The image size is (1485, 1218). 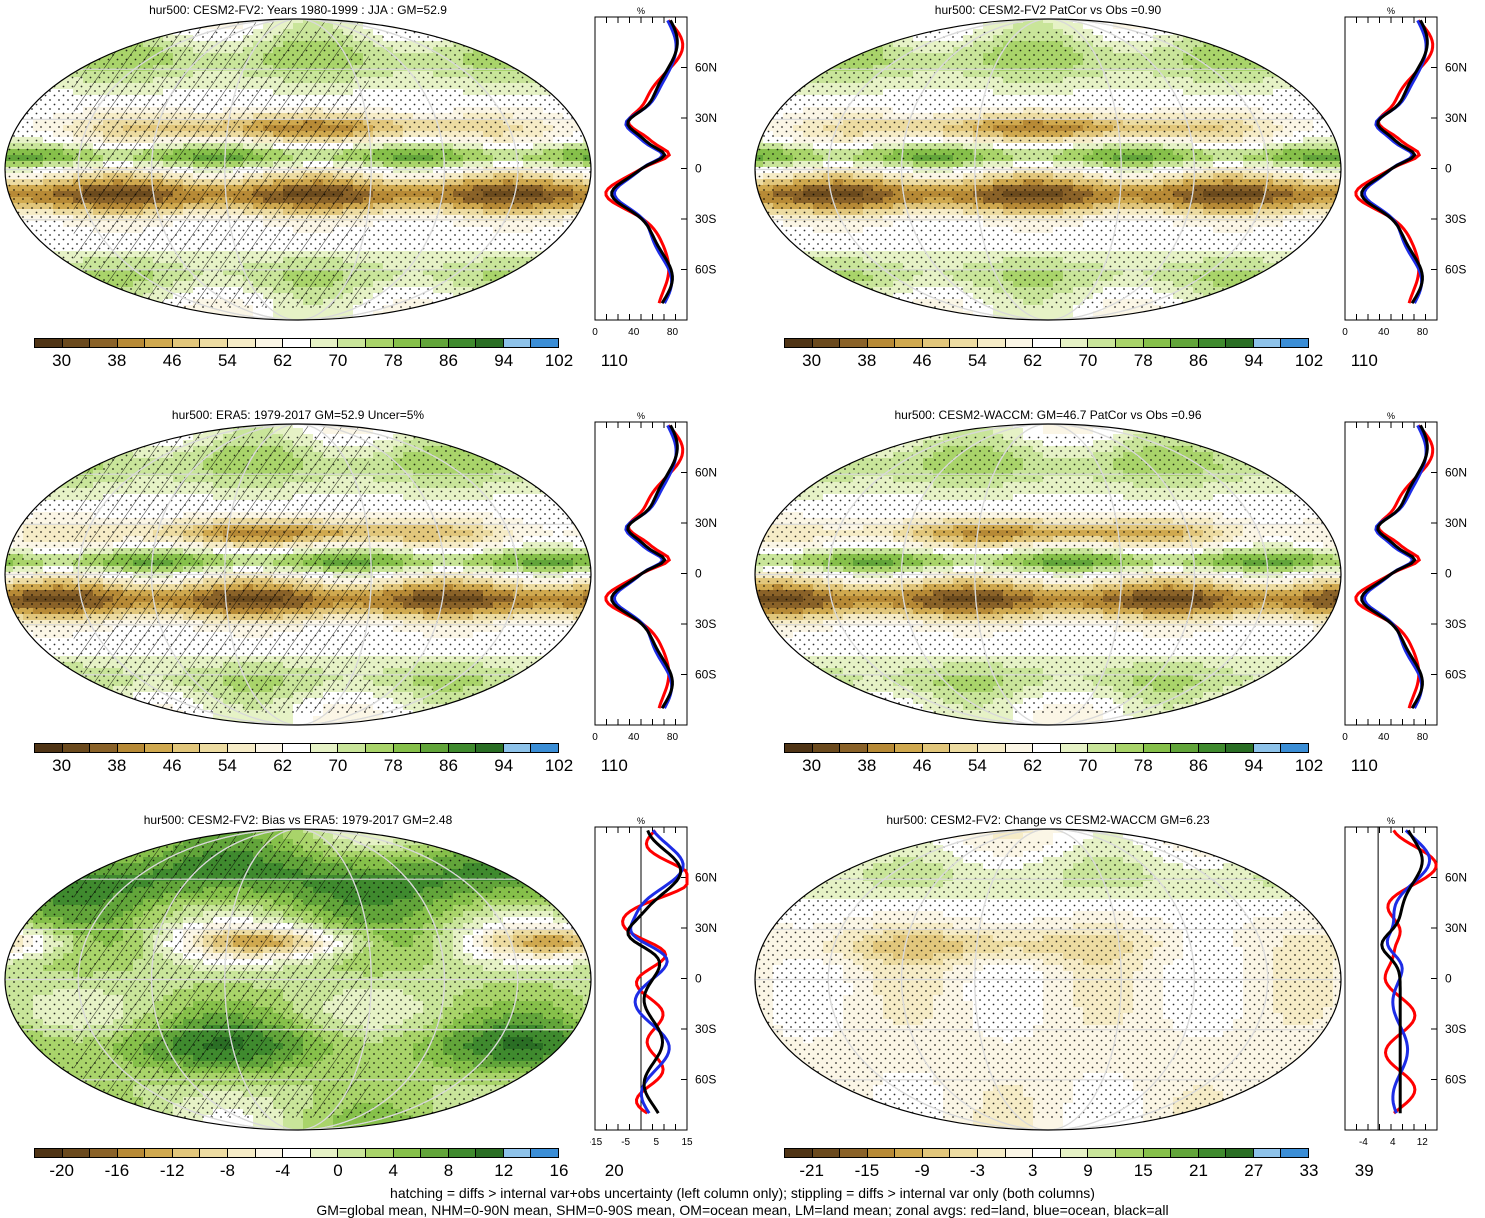 I want to click on colorbar-tick-label: -3, so click(x=977, y=1170).